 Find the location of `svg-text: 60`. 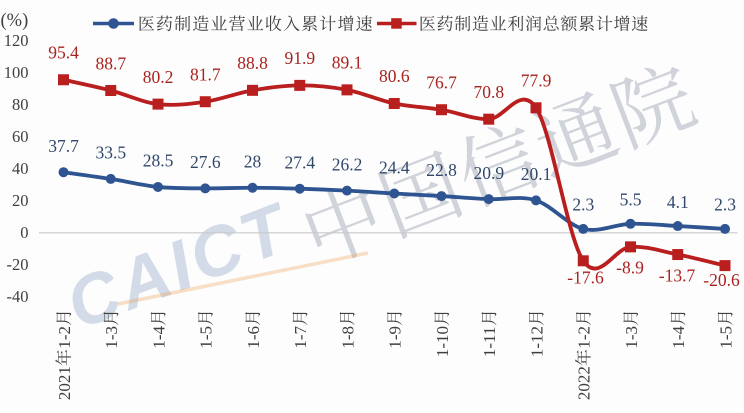

svg-text: 60 is located at coordinates (20, 136).